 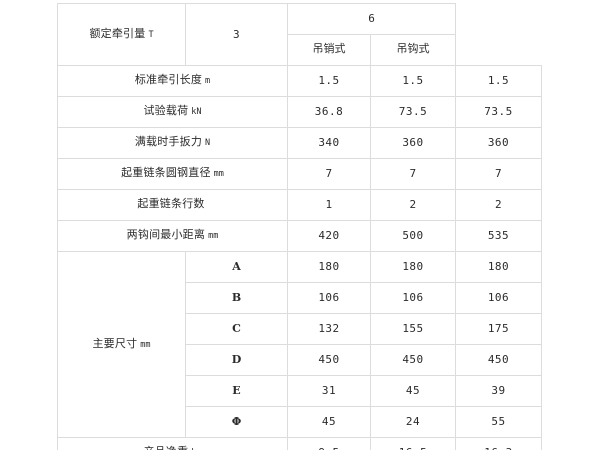 I want to click on row-value-col1: 36.8, so click(x=329, y=112).